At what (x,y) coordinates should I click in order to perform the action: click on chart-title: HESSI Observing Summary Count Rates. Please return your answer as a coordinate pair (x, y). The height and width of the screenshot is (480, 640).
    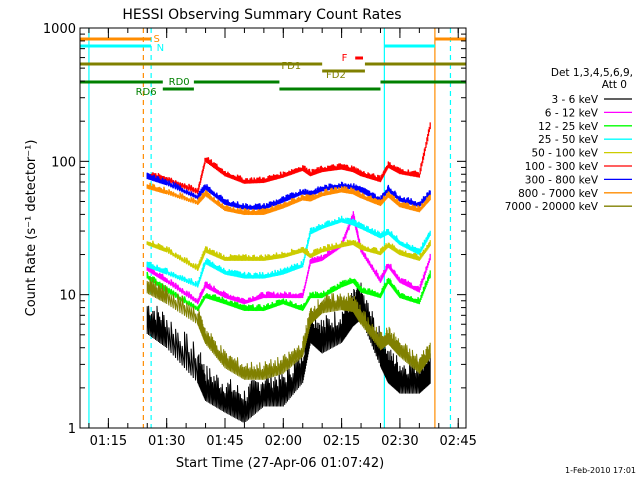
    Looking at the image, I should click on (261, 15).